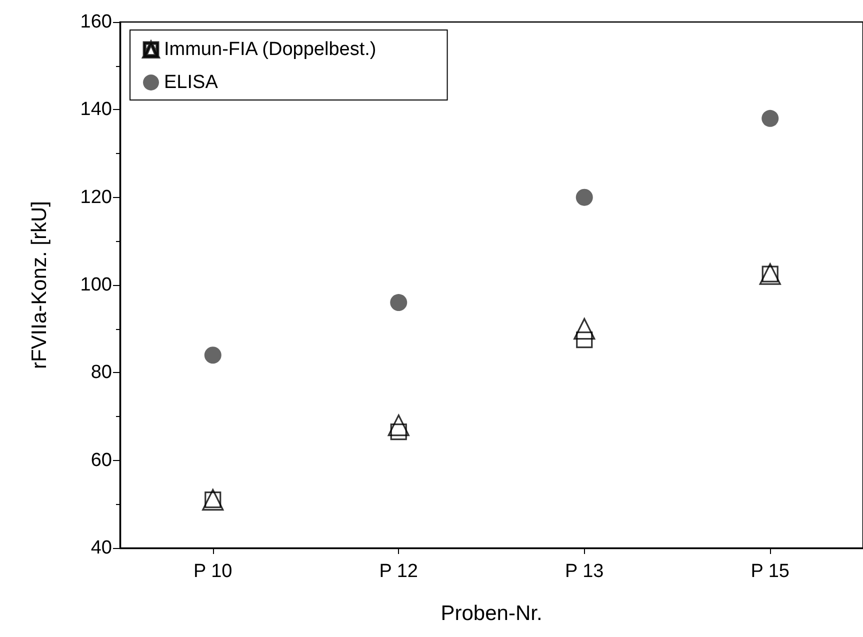 The height and width of the screenshot is (637, 863). What do you see at coordinates (96, 197) in the screenshot?
I see `y-tick-label: 120` at bounding box center [96, 197].